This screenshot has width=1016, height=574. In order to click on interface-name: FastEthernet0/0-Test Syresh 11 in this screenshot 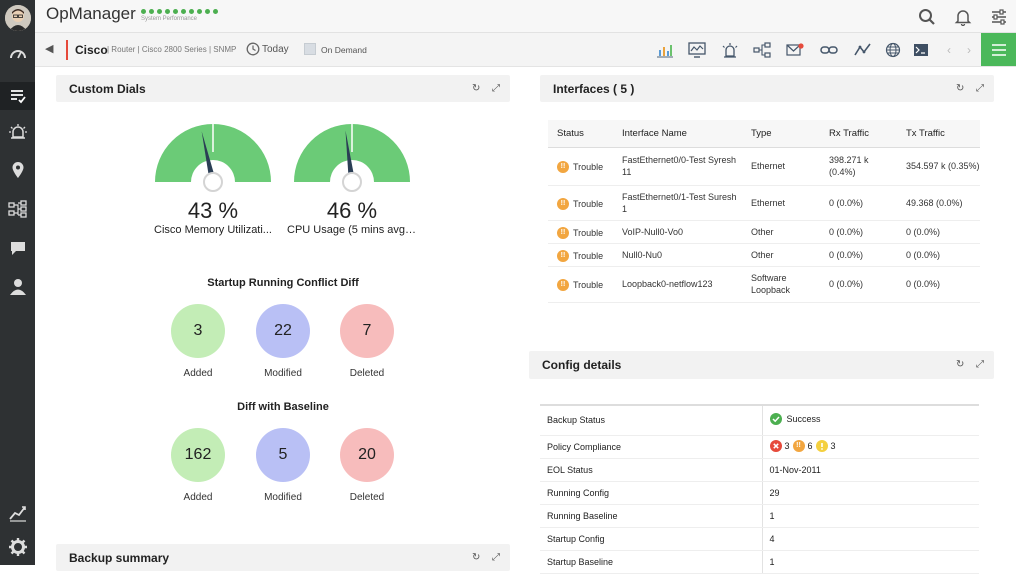, I will do `click(677, 166)`.